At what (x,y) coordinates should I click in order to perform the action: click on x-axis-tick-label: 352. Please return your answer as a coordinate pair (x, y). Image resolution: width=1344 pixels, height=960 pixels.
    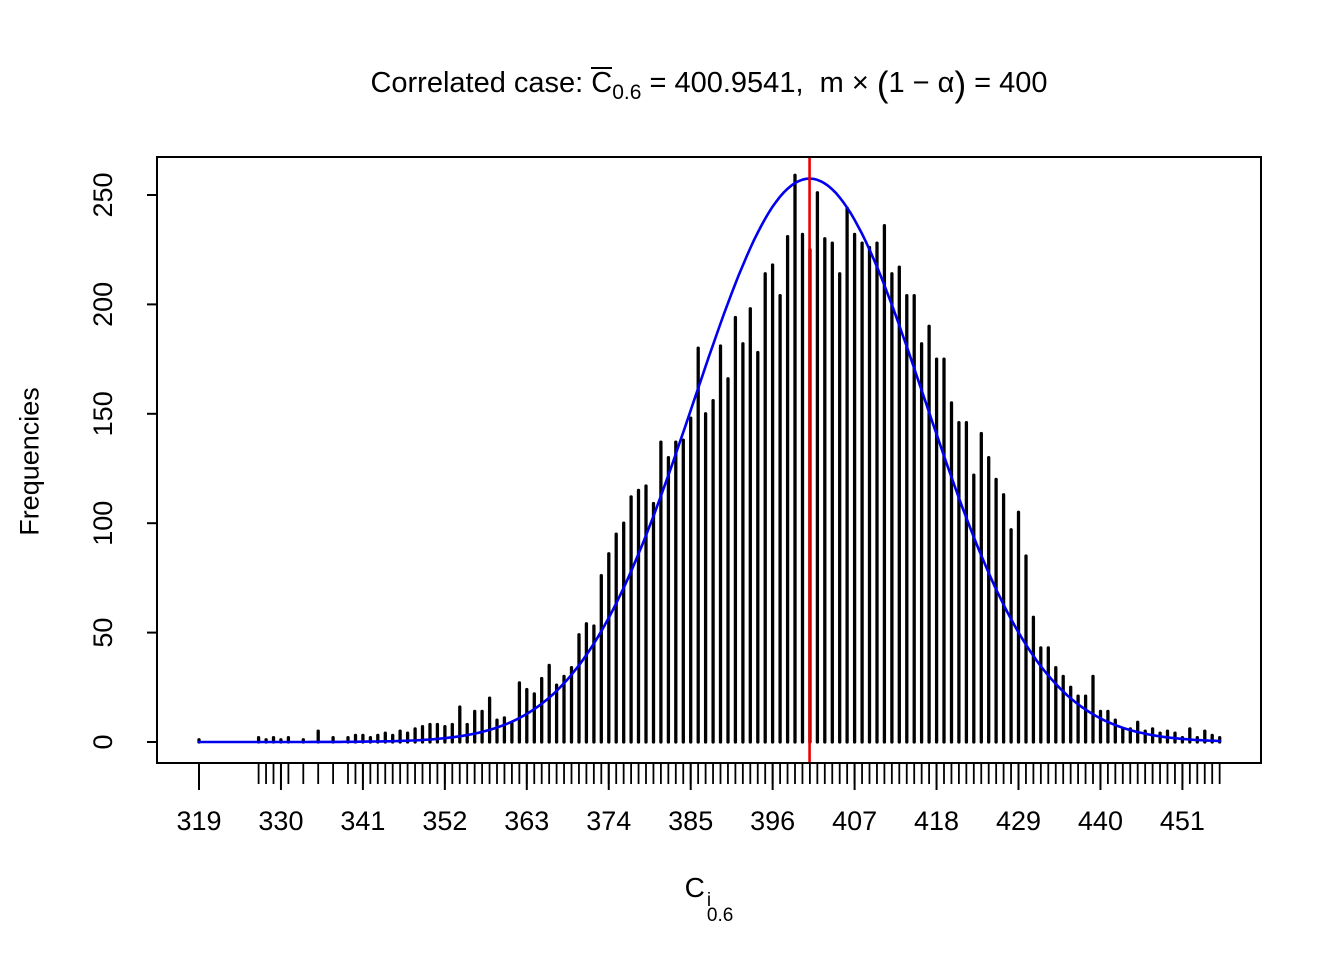
    Looking at the image, I should click on (444, 821).